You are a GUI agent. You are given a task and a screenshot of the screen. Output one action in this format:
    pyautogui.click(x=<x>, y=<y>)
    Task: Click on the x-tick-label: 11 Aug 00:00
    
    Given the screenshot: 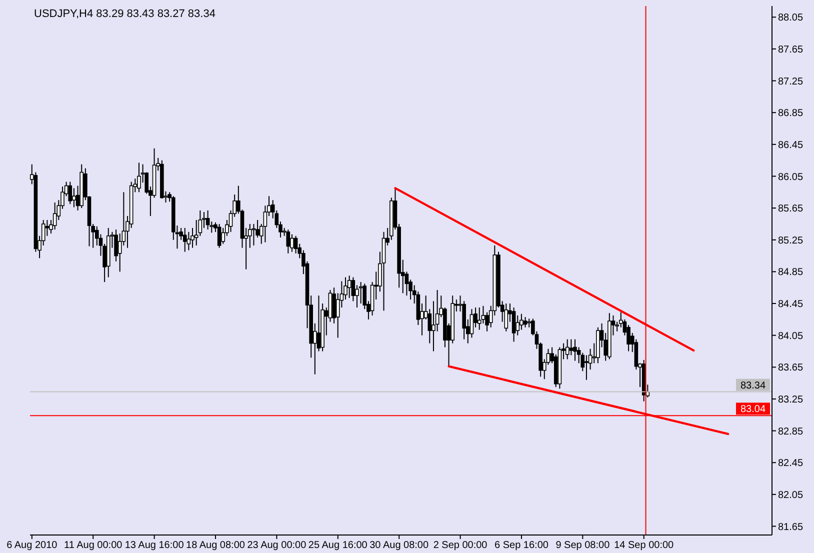 What is the action you would take?
    pyautogui.click(x=93, y=546)
    